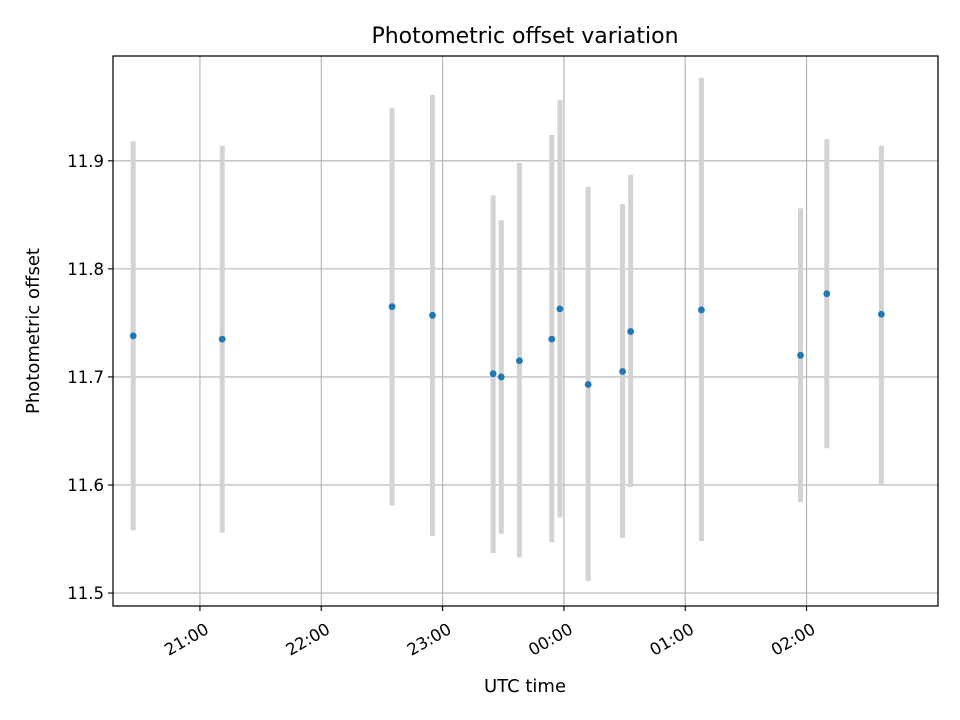  I want to click on x-tick-label: 22:00, so click(308, 639).